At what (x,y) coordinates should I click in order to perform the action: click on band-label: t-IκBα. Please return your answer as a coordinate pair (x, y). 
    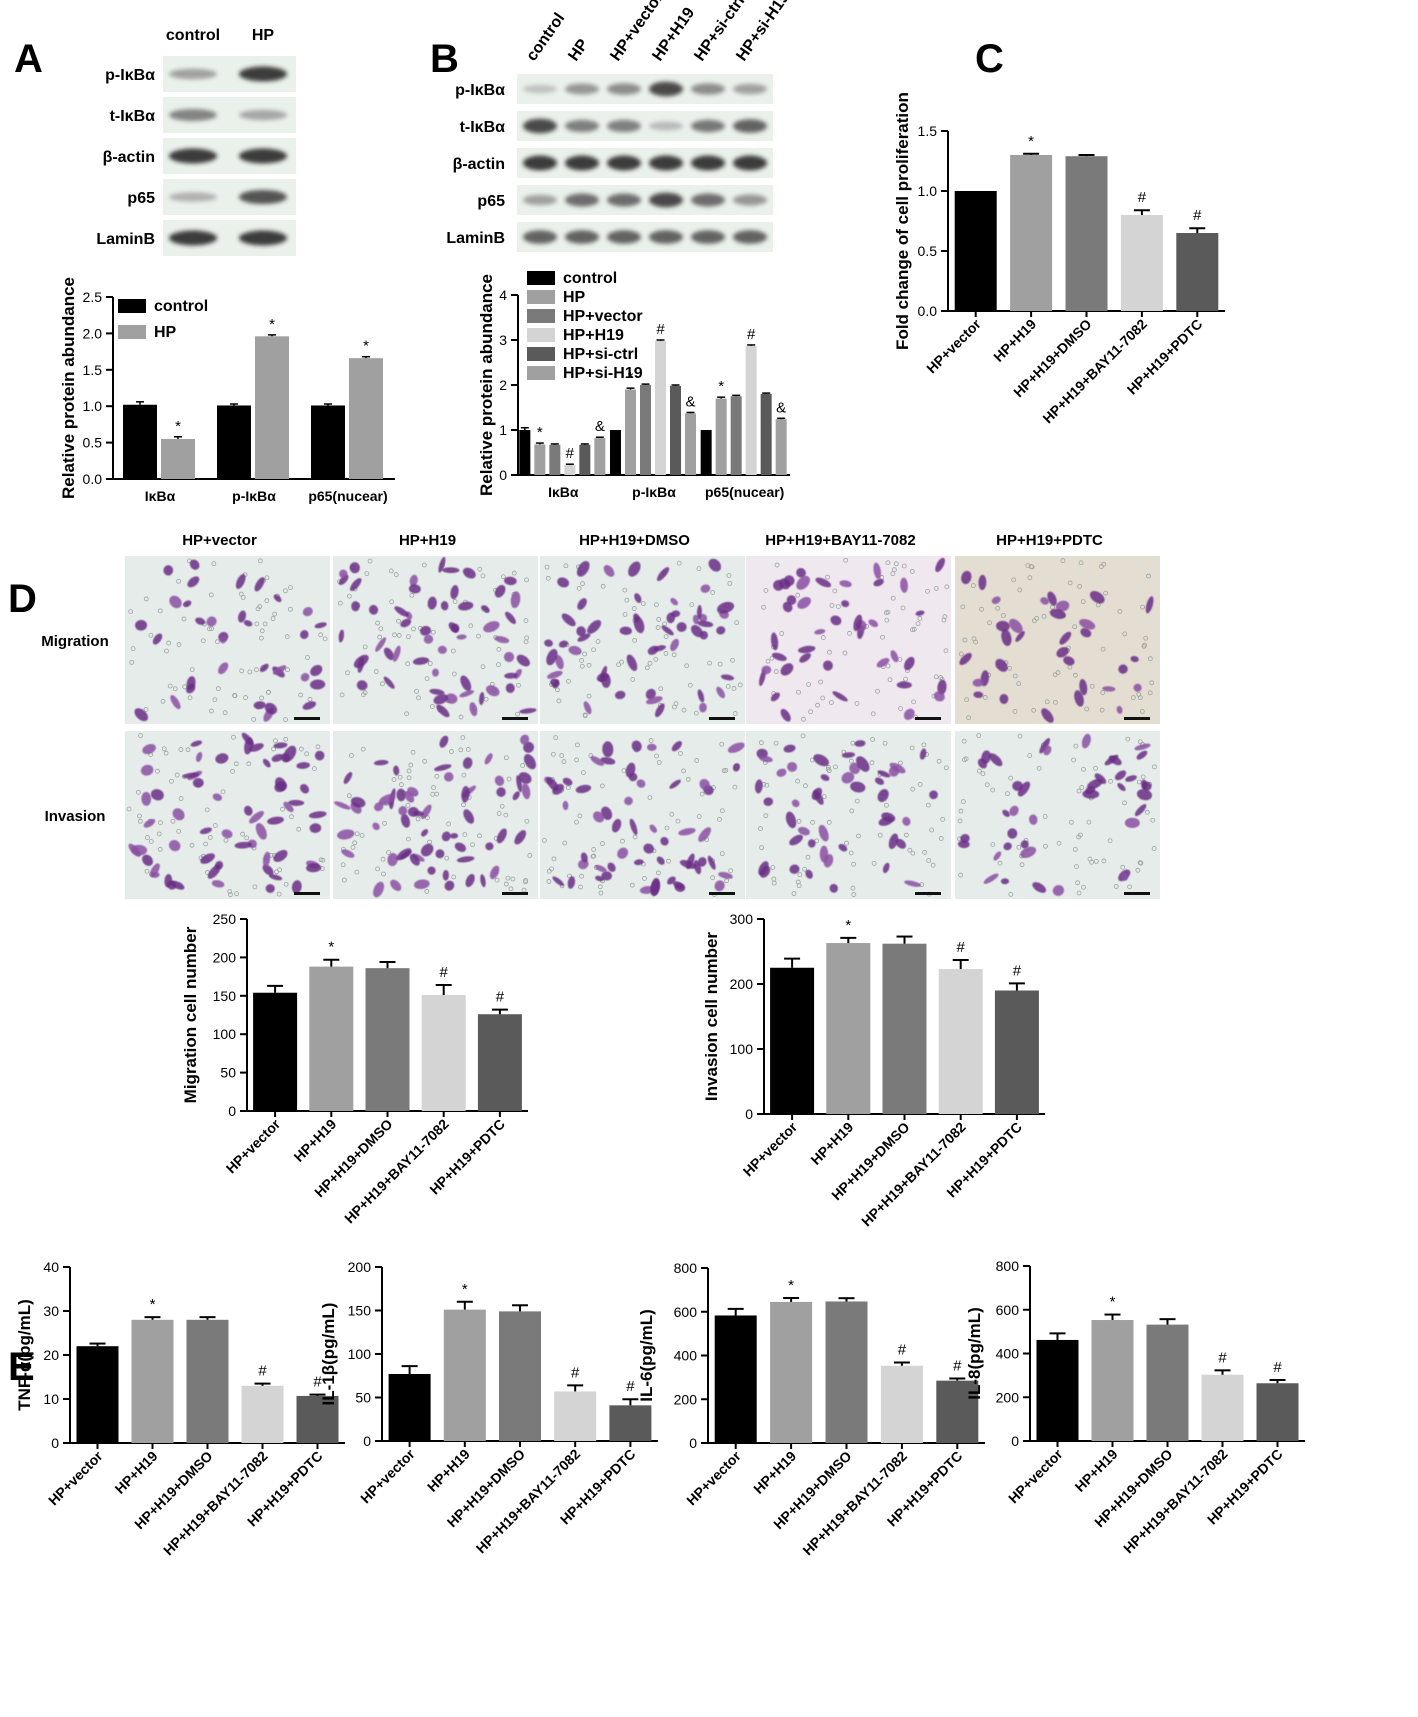
    Looking at the image, I should click on (483, 127).